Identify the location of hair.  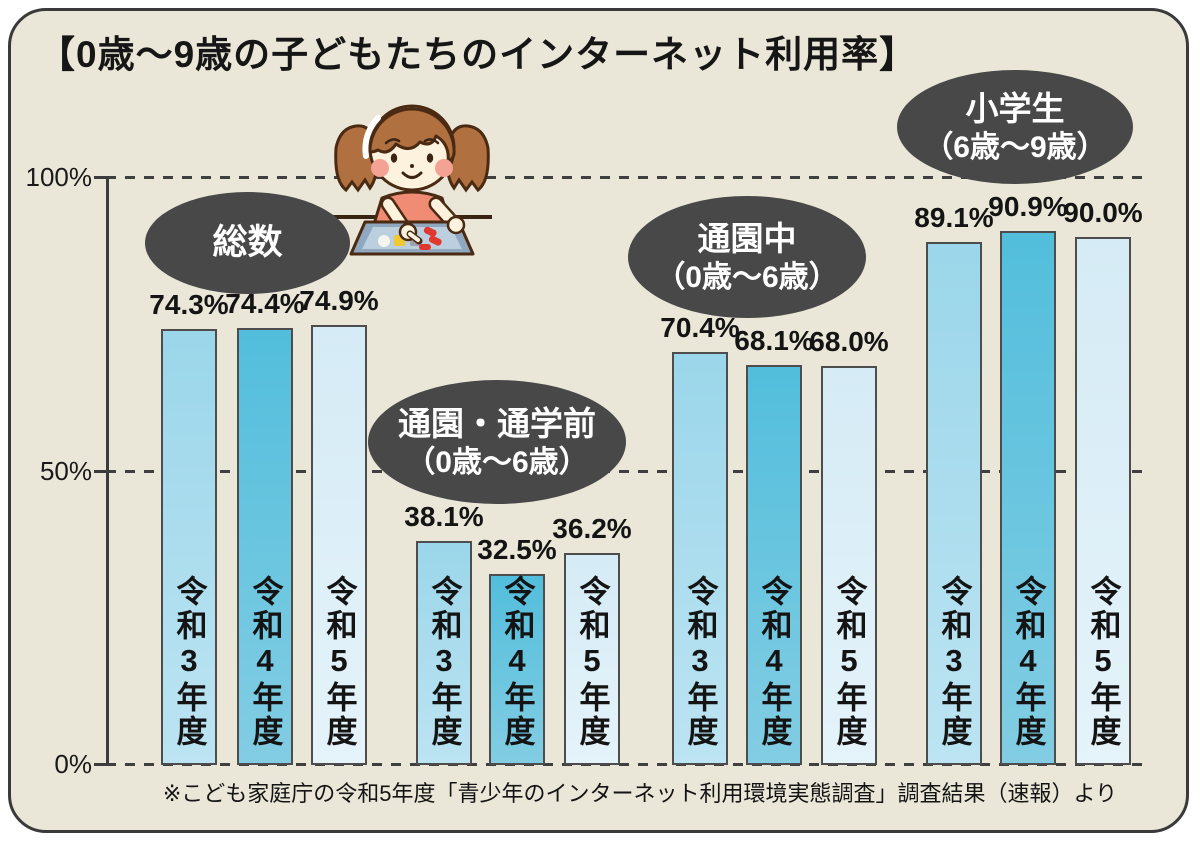
(412, 135).